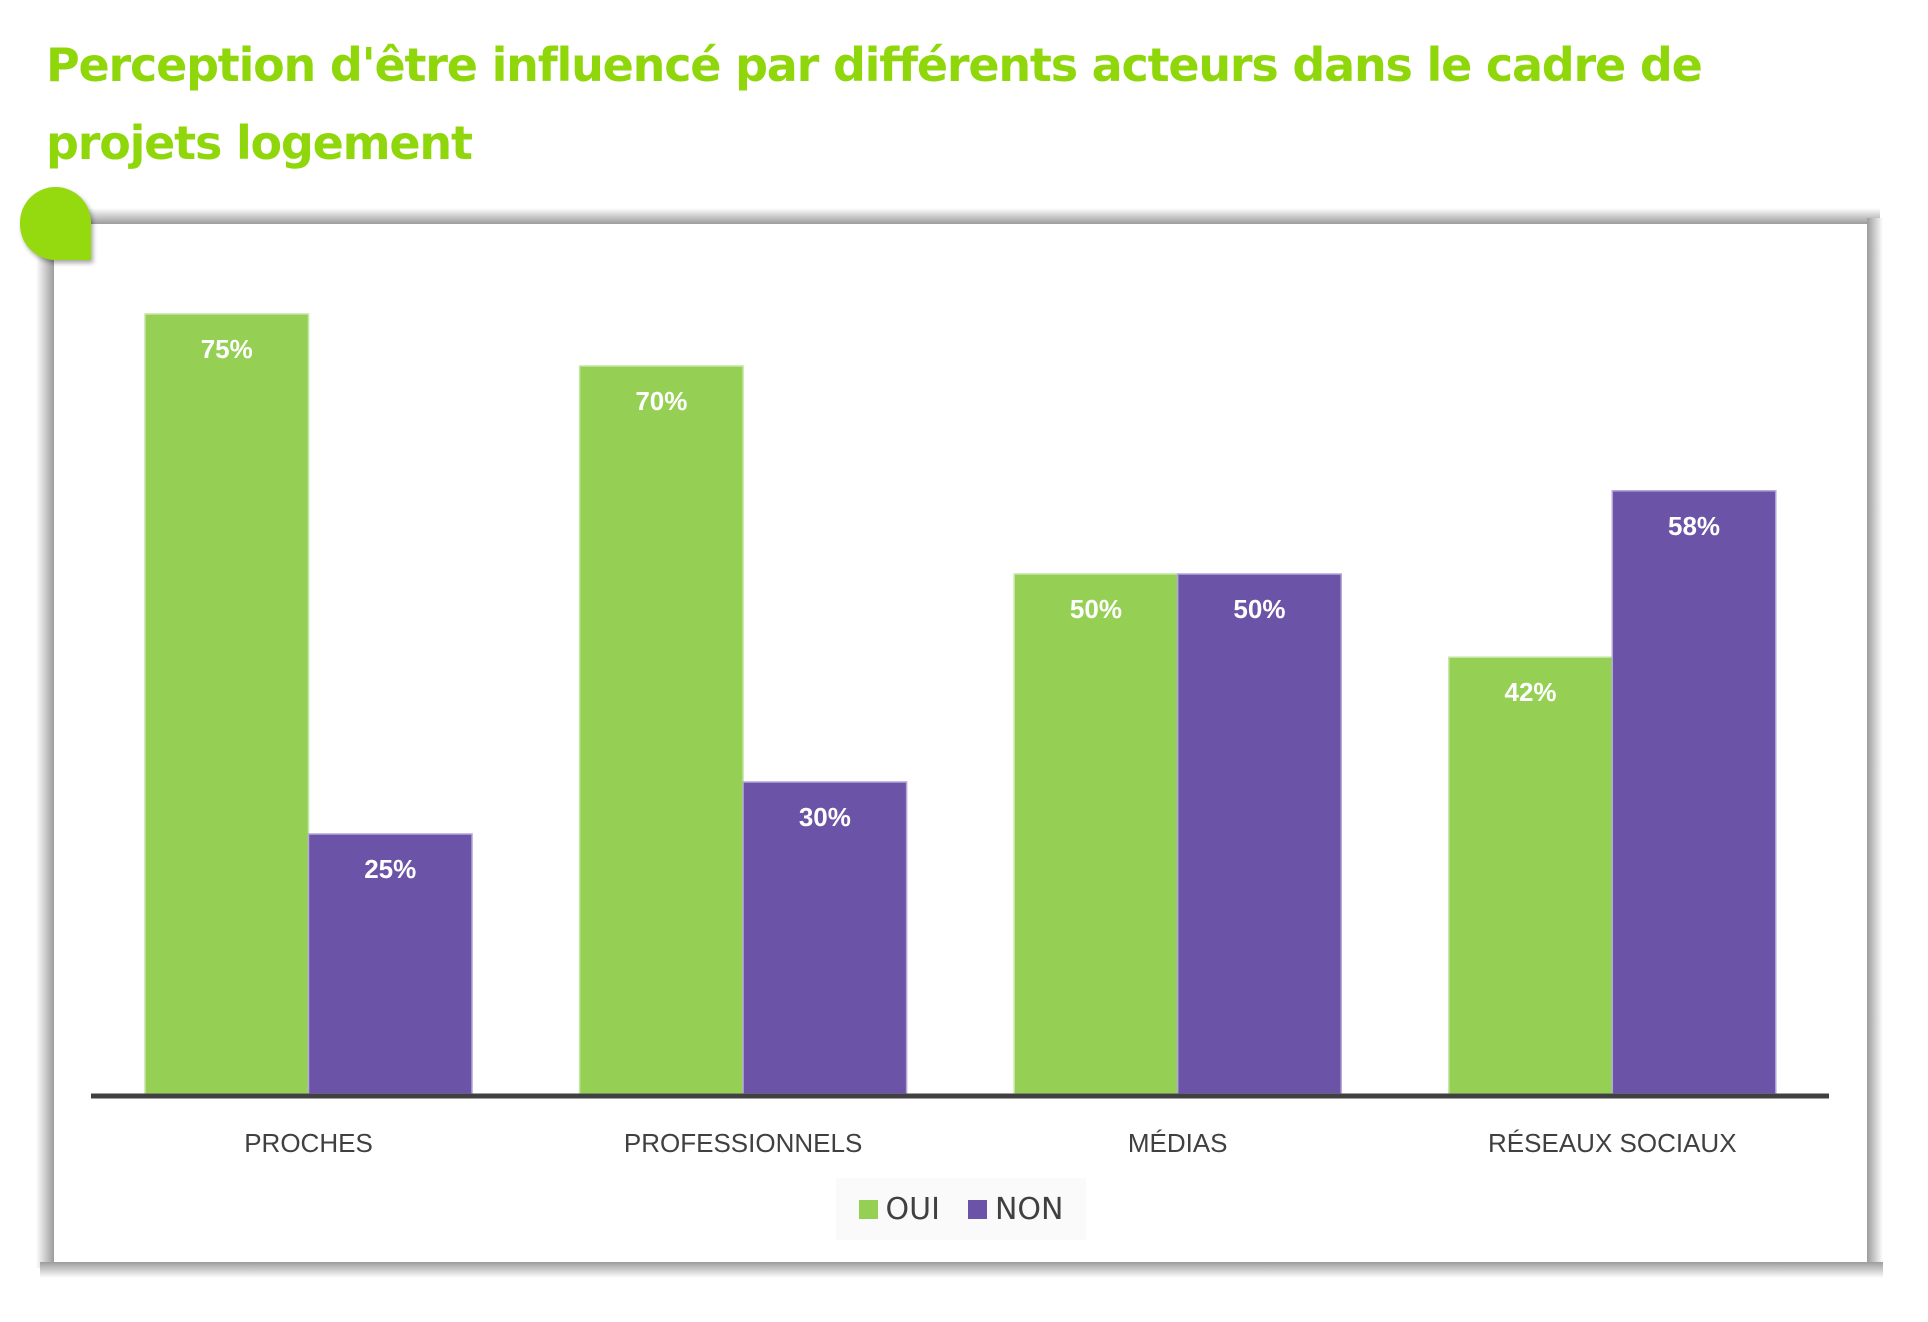 The width and height of the screenshot is (1928, 1322). I want to click on legend: OUI NON, so click(961, 1209).